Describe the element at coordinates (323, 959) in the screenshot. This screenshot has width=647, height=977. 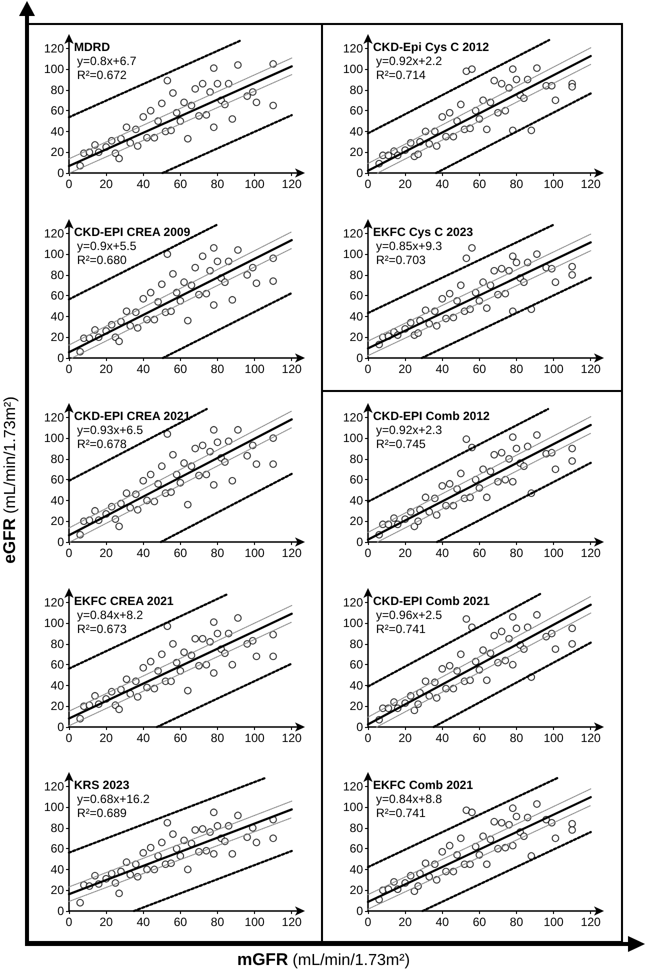
I see `x-axis-title: mGFR (mL/min/1.73m²)` at that location.